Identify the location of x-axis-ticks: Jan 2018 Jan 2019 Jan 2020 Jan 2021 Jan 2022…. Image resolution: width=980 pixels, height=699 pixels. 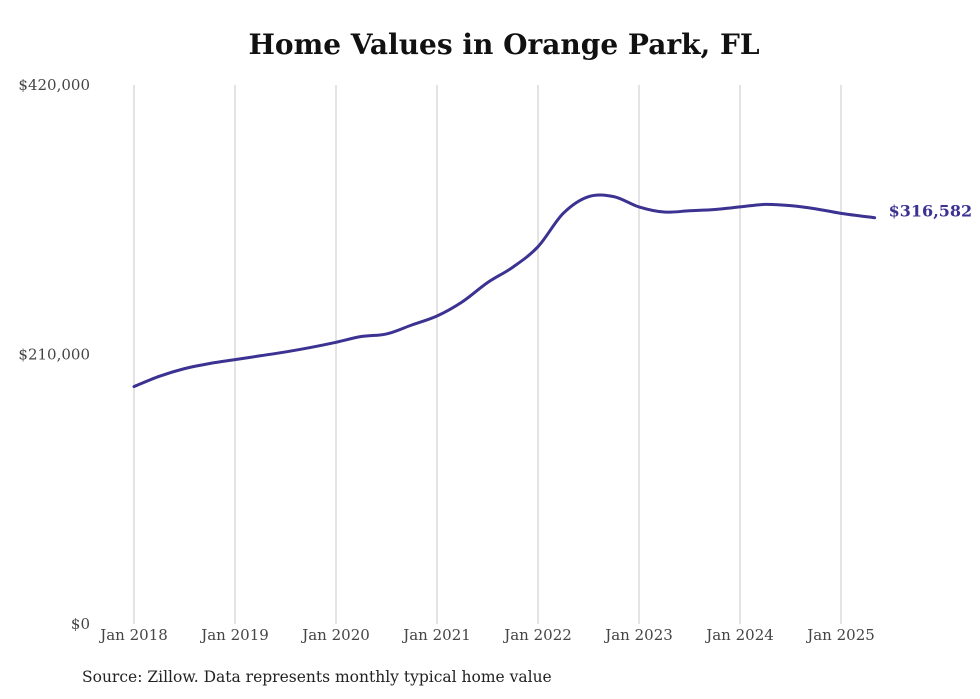
(486, 635).